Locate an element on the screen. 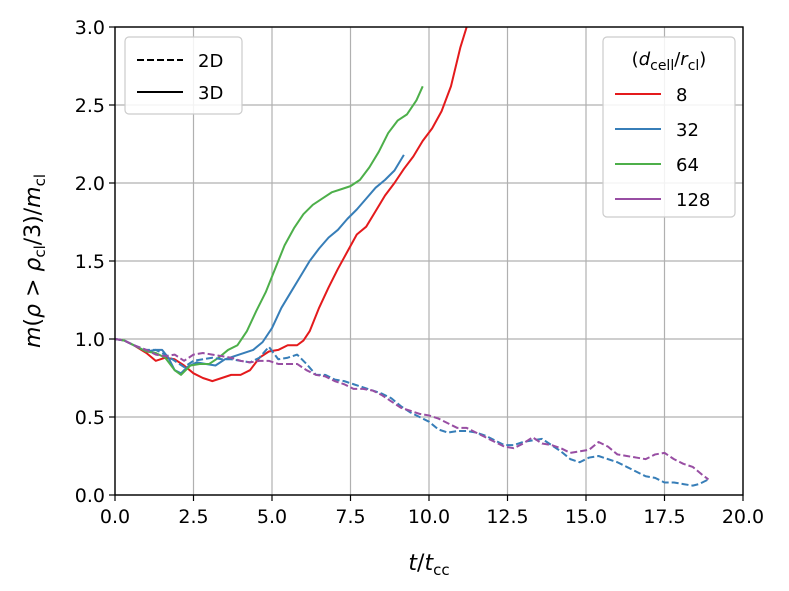  y-tick-label: 0.5 is located at coordinates (90, 418).